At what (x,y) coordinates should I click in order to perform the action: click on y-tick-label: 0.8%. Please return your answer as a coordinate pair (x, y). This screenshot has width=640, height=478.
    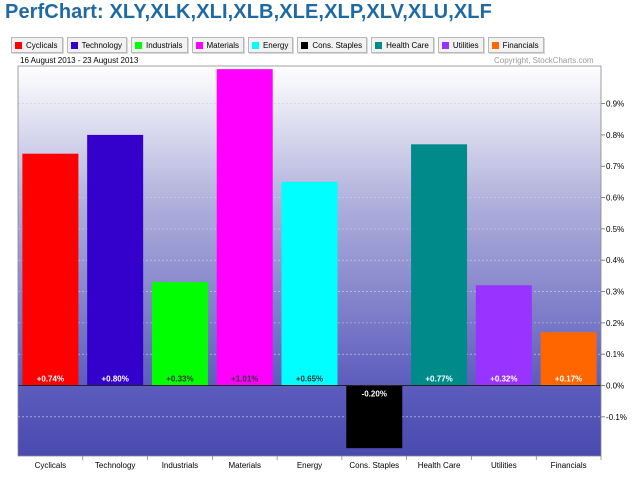
    Looking at the image, I should click on (615, 135).